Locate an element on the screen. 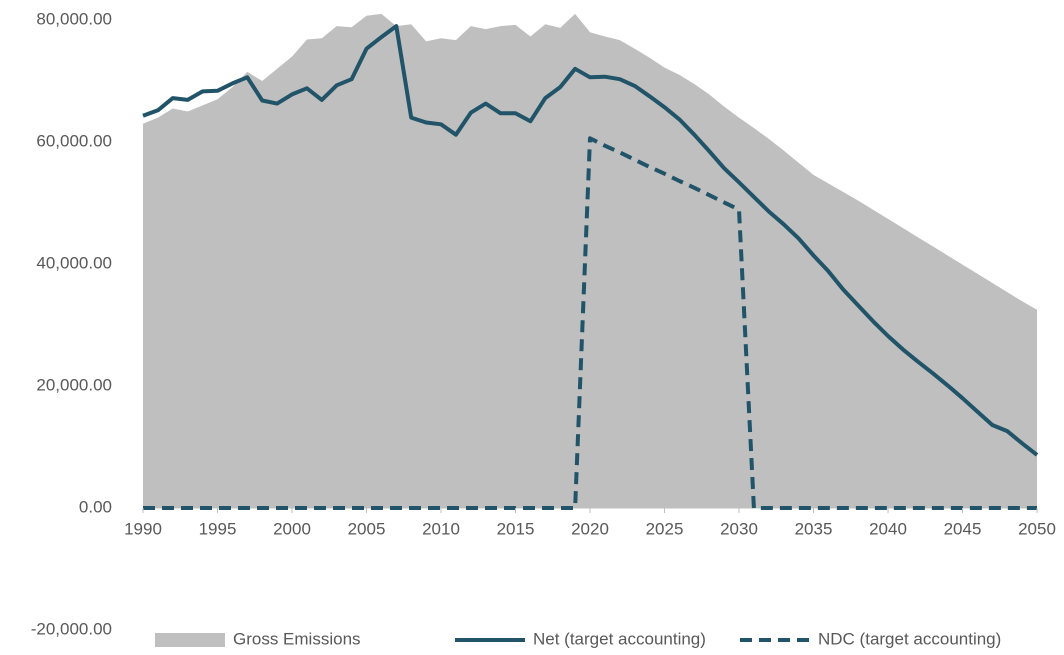 The image size is (1064, 655). x-tick-label: 2020 is located at coordinates (590, 528).